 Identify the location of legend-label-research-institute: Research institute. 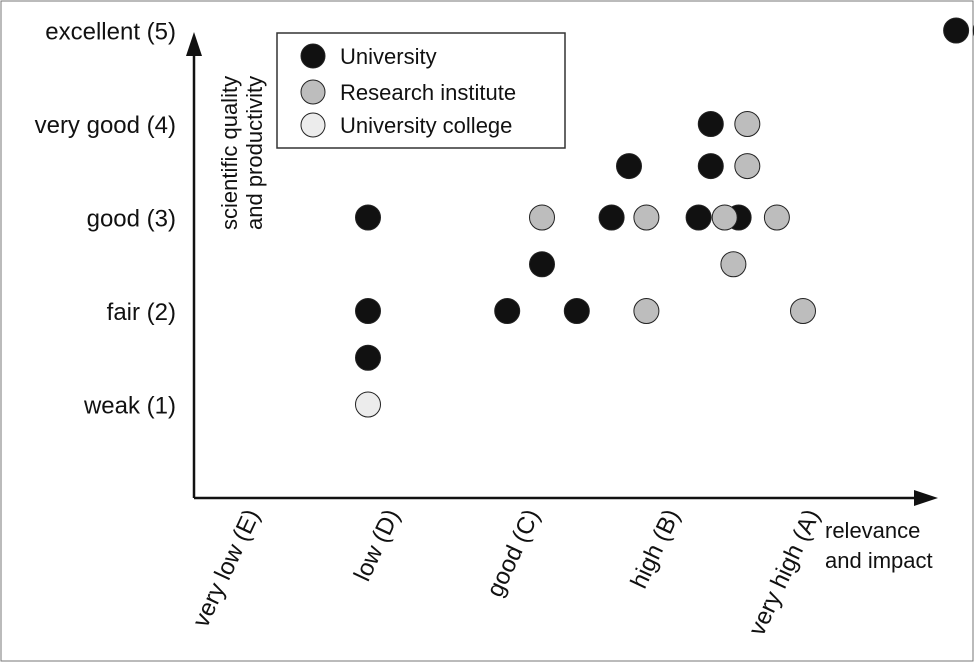
(428, 92).